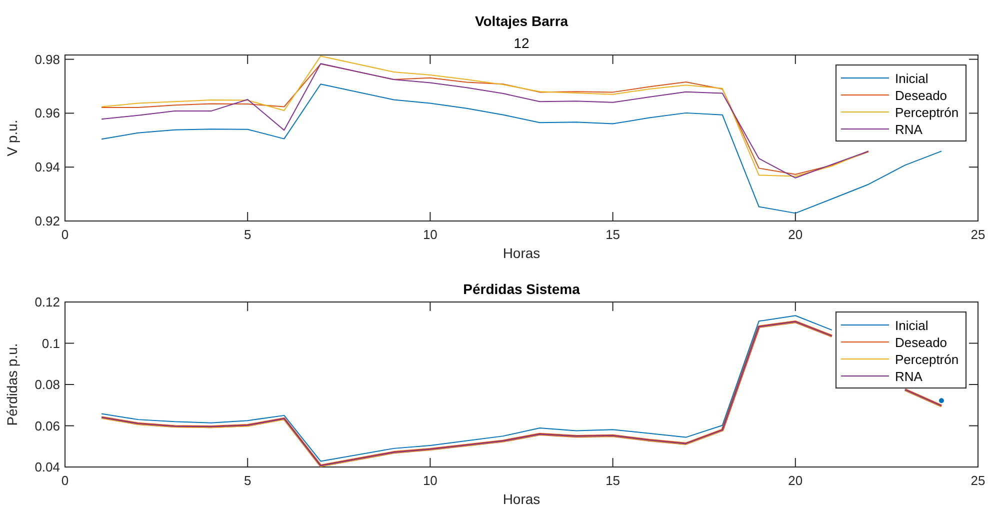 The image size is (988, 513). I want to click on y-tick-label: 0.94, so click(47, 167).